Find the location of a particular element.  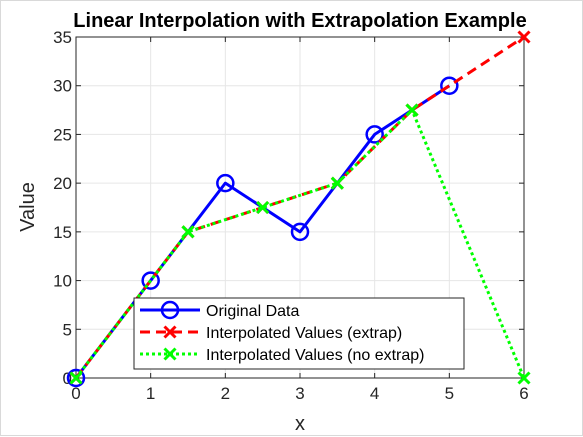

x-tick-label: 6 is located at coordinates (523, 393).